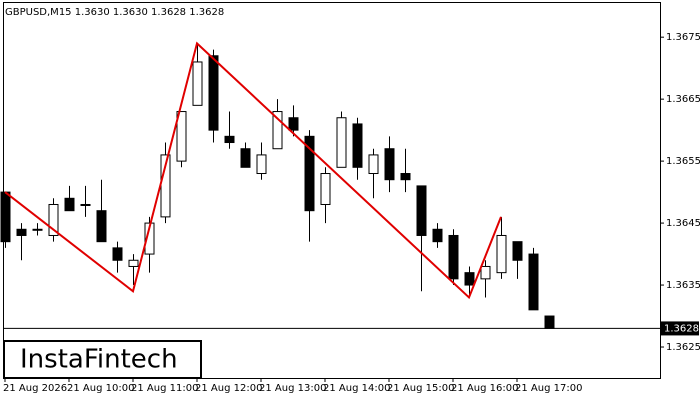 The image size is (700, 400). Describe the element at coordinates (683, 285) in the screenshot. I see `y-tick-label: 1.3635` at that location.